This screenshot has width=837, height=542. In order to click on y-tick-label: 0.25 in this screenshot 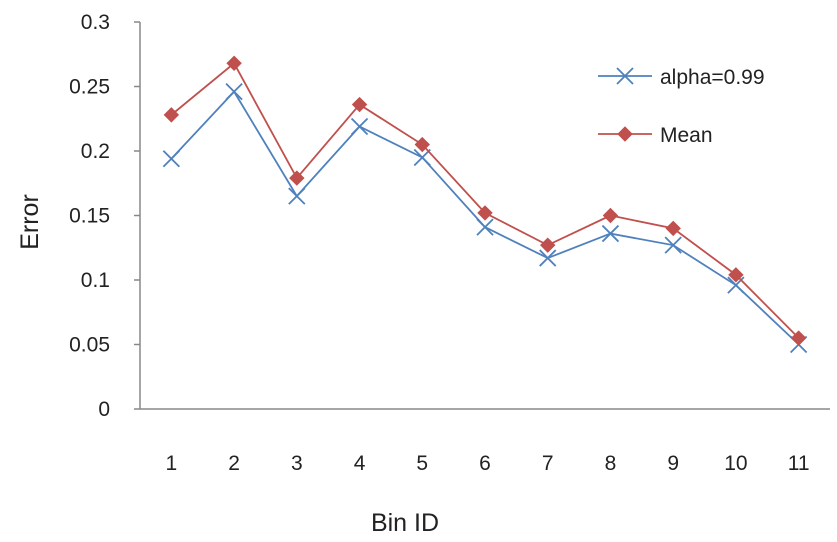, I will do `click(89, 87)`.